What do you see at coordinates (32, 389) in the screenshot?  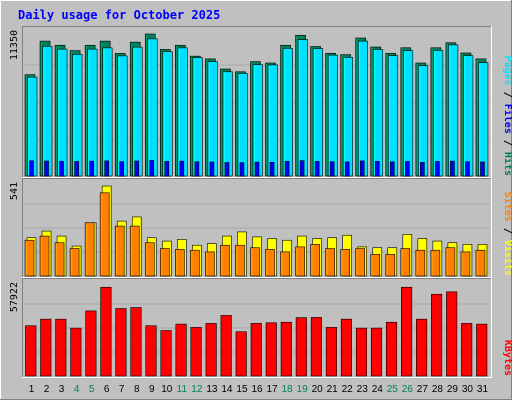 I see `x-tick-label-day-1: 1` at bounding box center [32, 389].